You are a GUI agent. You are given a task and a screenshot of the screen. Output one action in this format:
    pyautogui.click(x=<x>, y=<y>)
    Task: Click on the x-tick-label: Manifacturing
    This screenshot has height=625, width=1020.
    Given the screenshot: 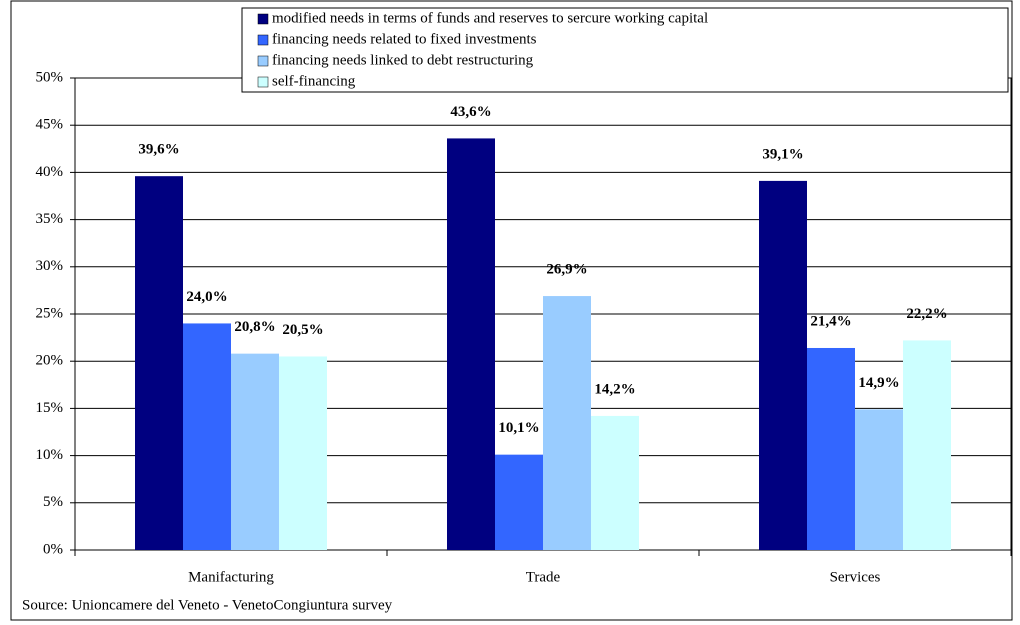 What is the action you would take?
    pyautogui.click(x=231, y=577)
    